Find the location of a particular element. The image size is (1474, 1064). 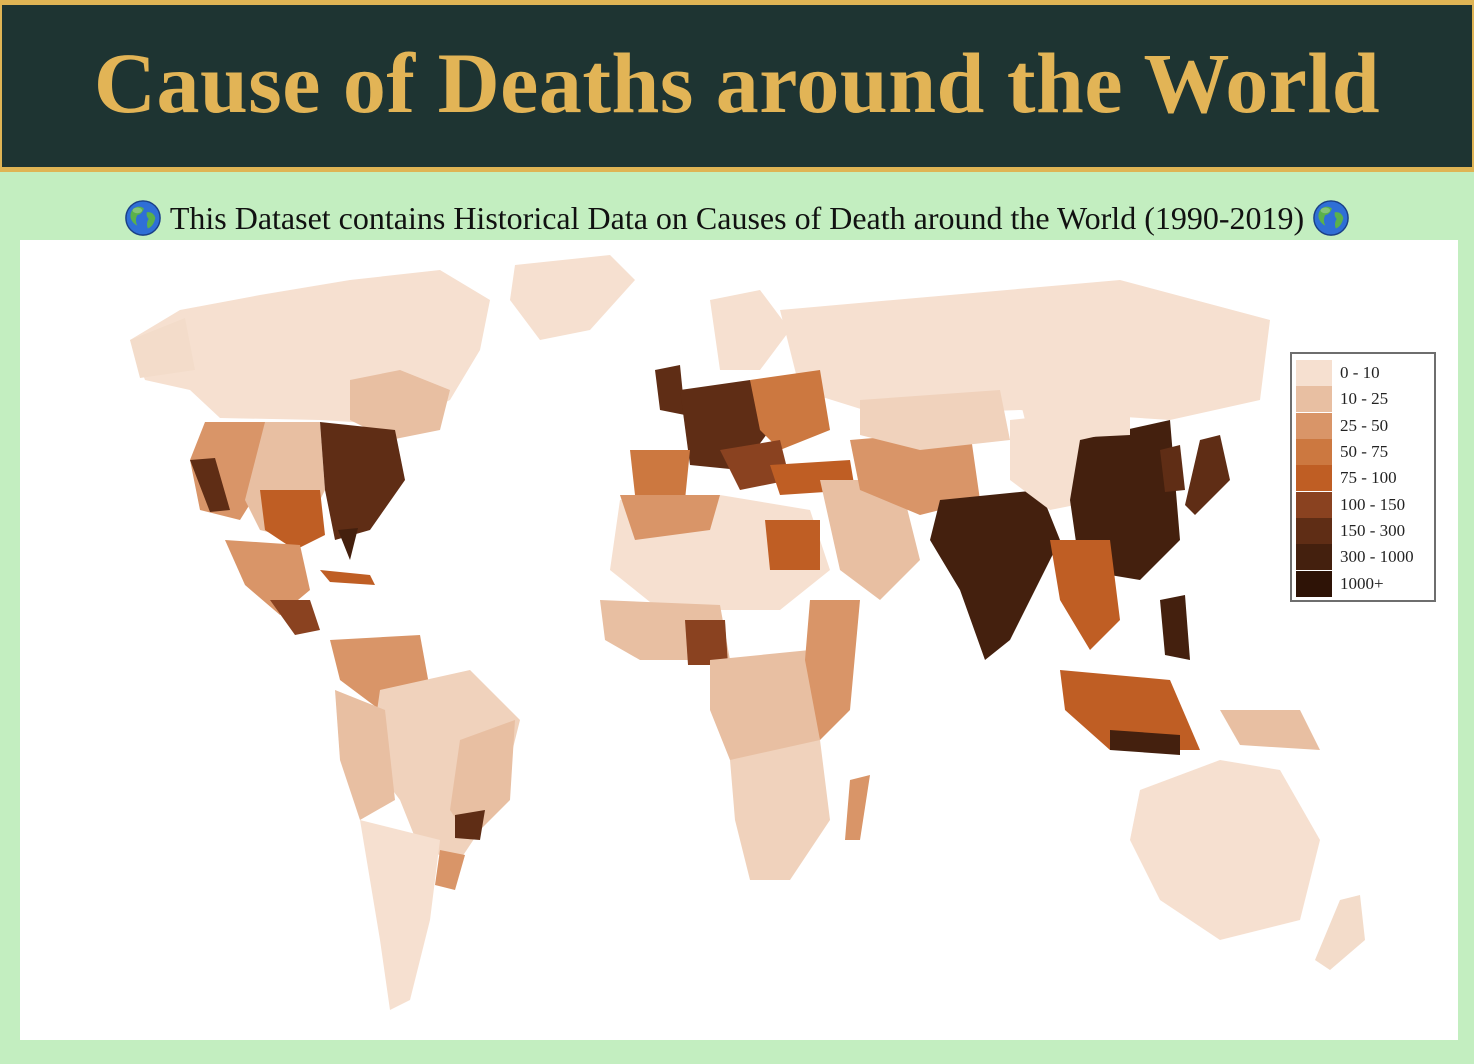

caribbean is located at coordinates (347, 577).